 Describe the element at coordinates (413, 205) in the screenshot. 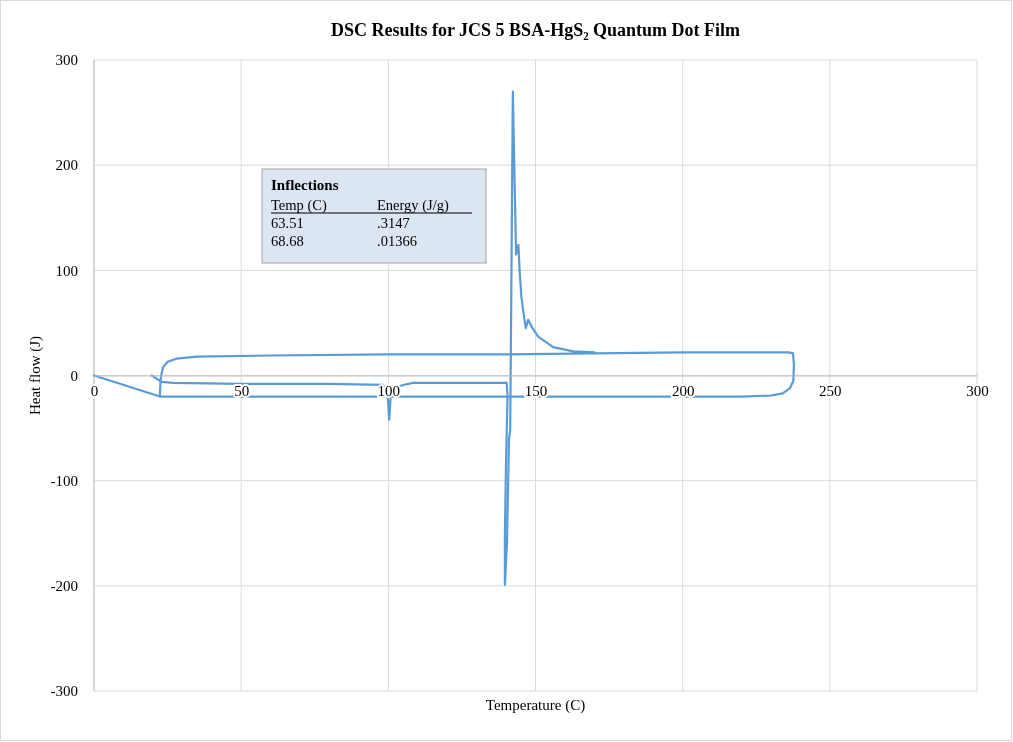

I see `annotation: Energy (J/g)` at that location.